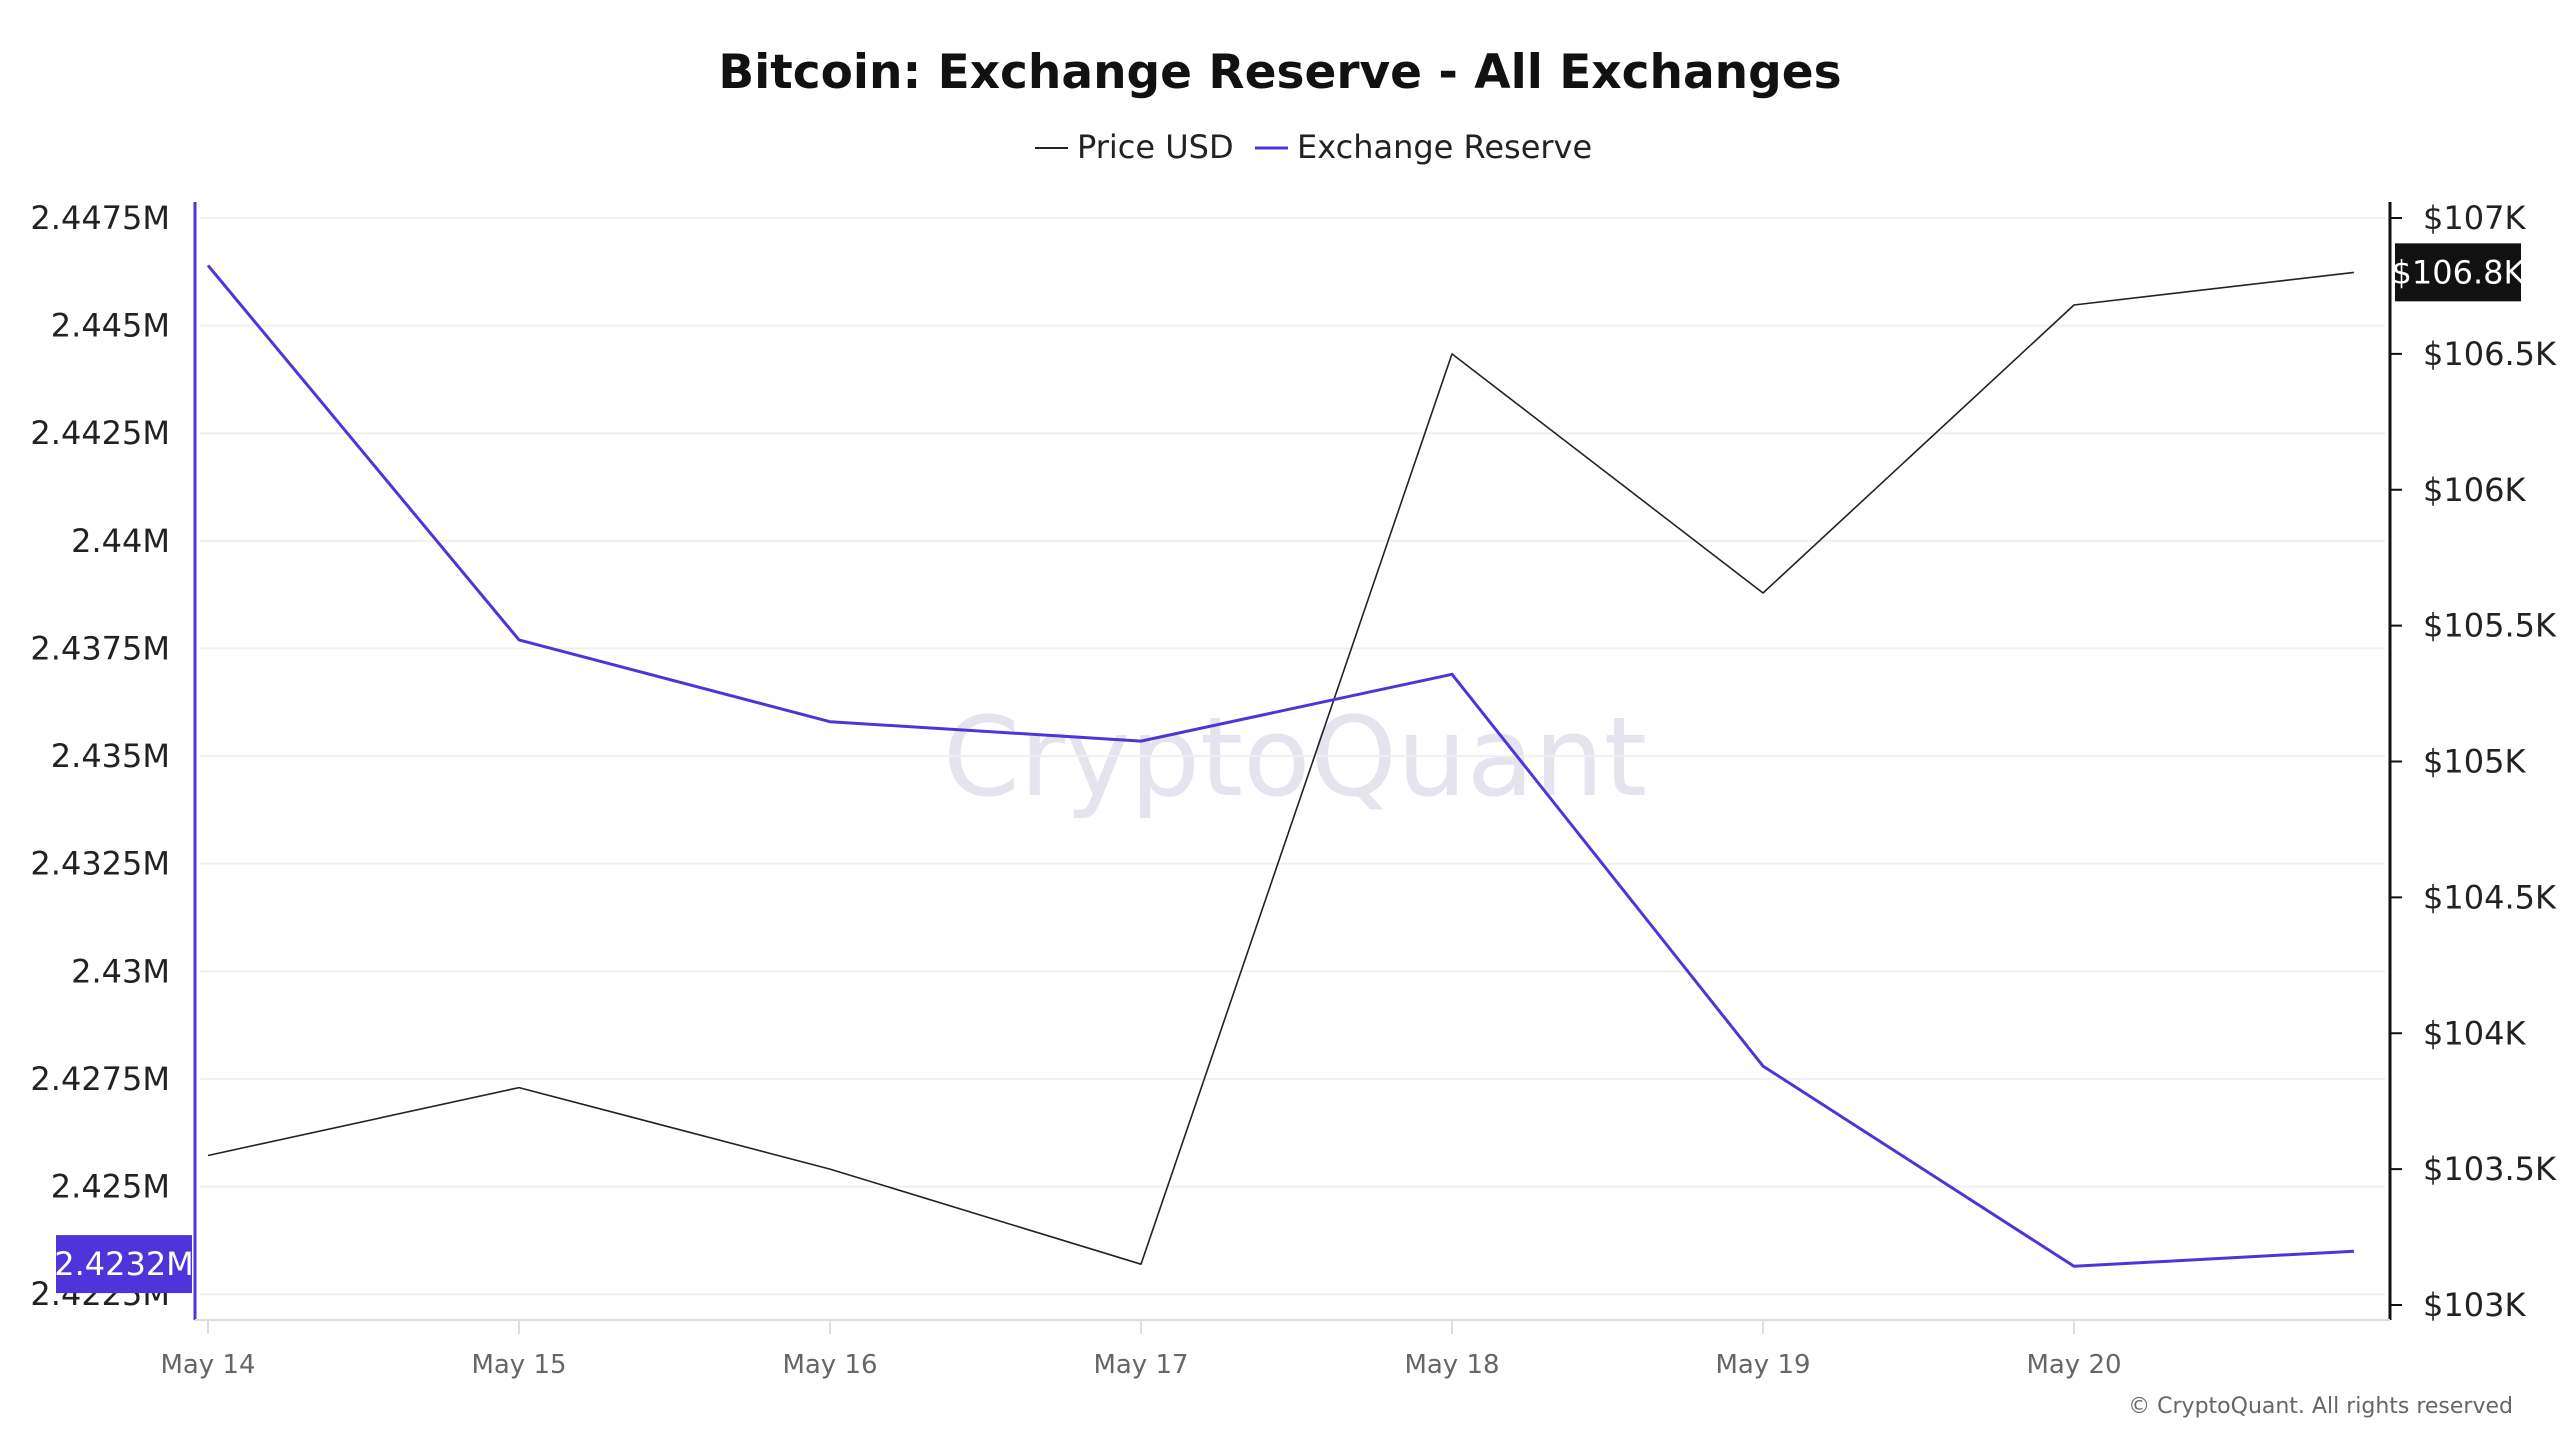  I want to click on left-tick-label: 2.43M, so click(120, 971).